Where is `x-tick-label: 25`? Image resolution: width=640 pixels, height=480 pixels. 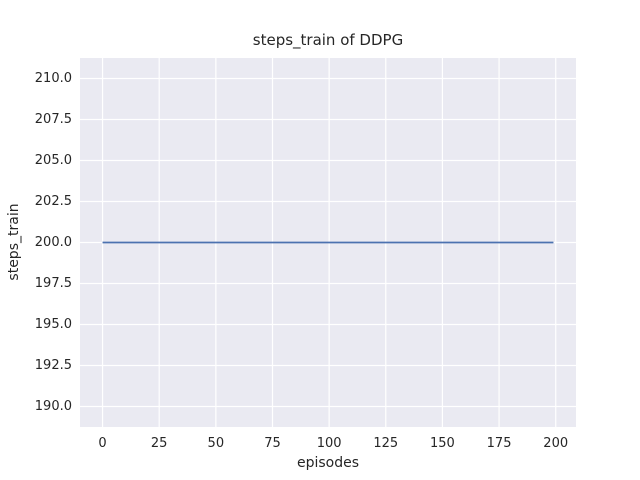 x-tick-label: 25 is located at coordinates (159, 443).